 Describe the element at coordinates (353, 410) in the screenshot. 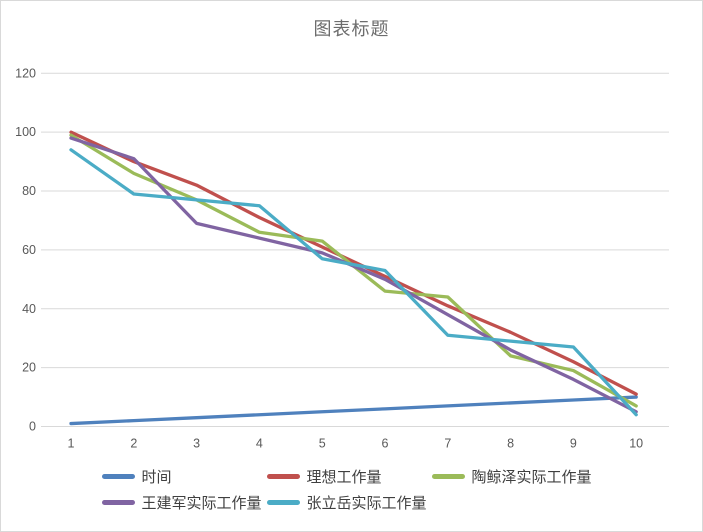

I see `series-line` at that location.